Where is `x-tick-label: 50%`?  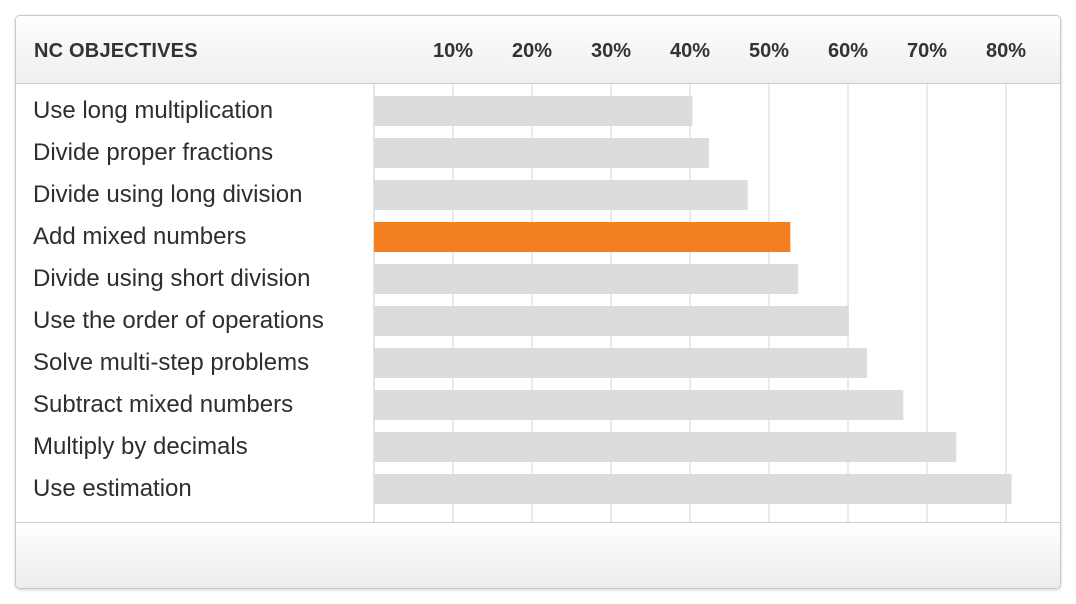
x-tick-label: 50% is located at coordinates (769, 51).